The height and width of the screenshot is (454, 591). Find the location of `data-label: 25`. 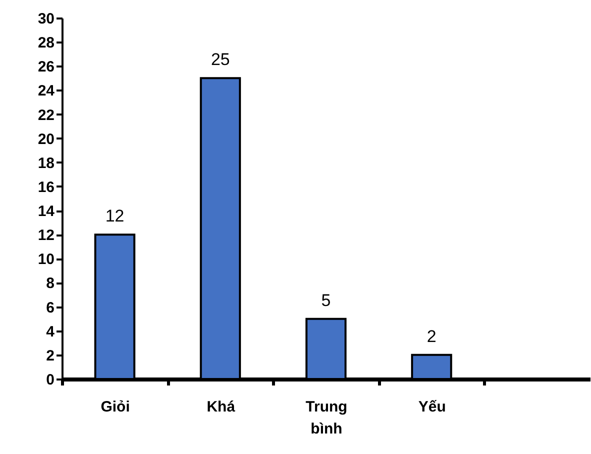

data-label: 25 is located at coordinates (220, 60).